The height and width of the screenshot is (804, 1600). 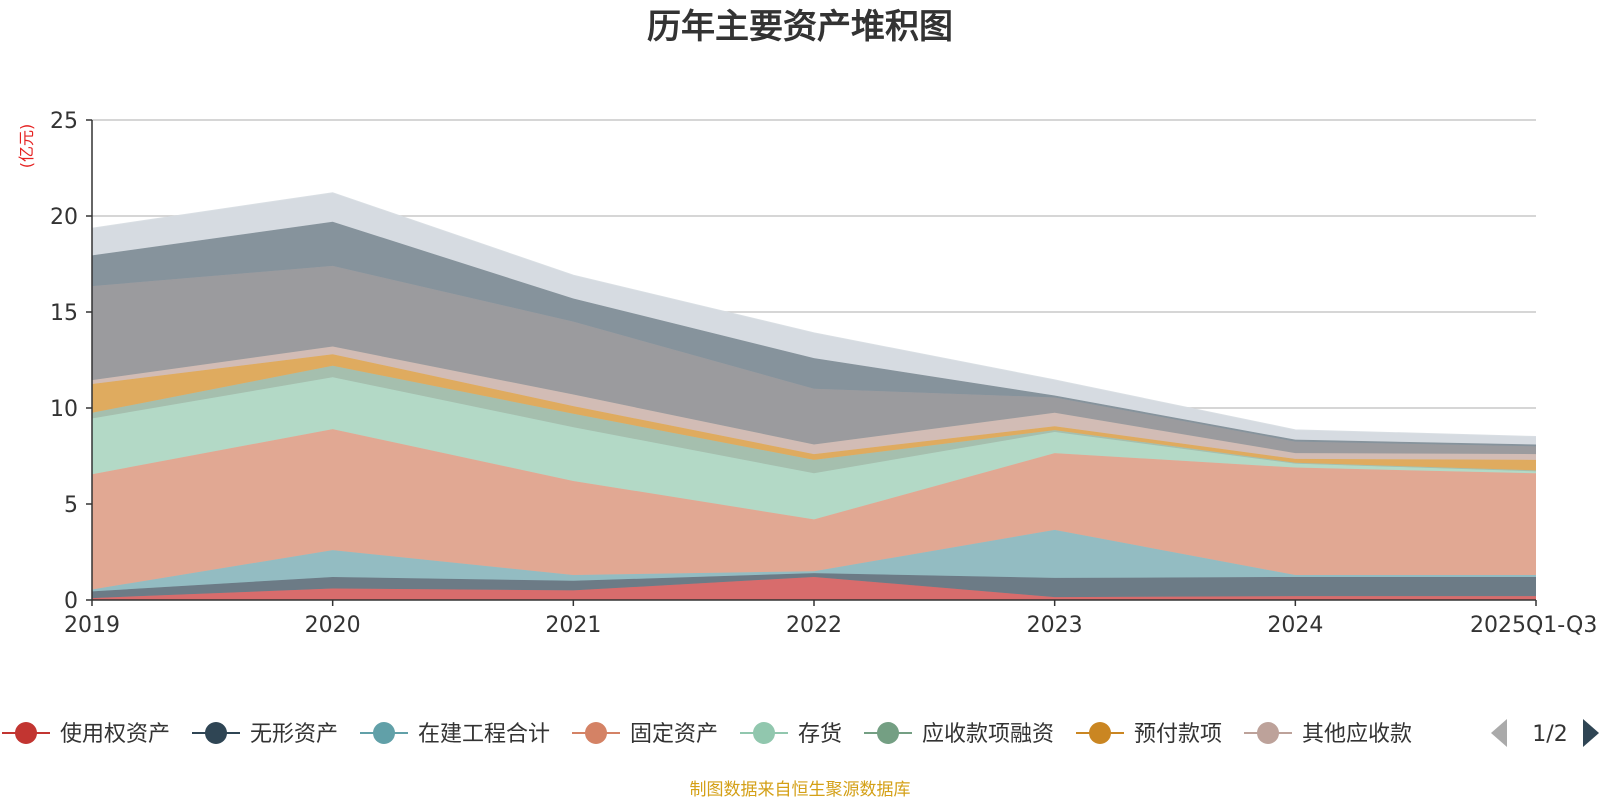 I want to click on y-tick-label: 25, so click(x=64, y=121).